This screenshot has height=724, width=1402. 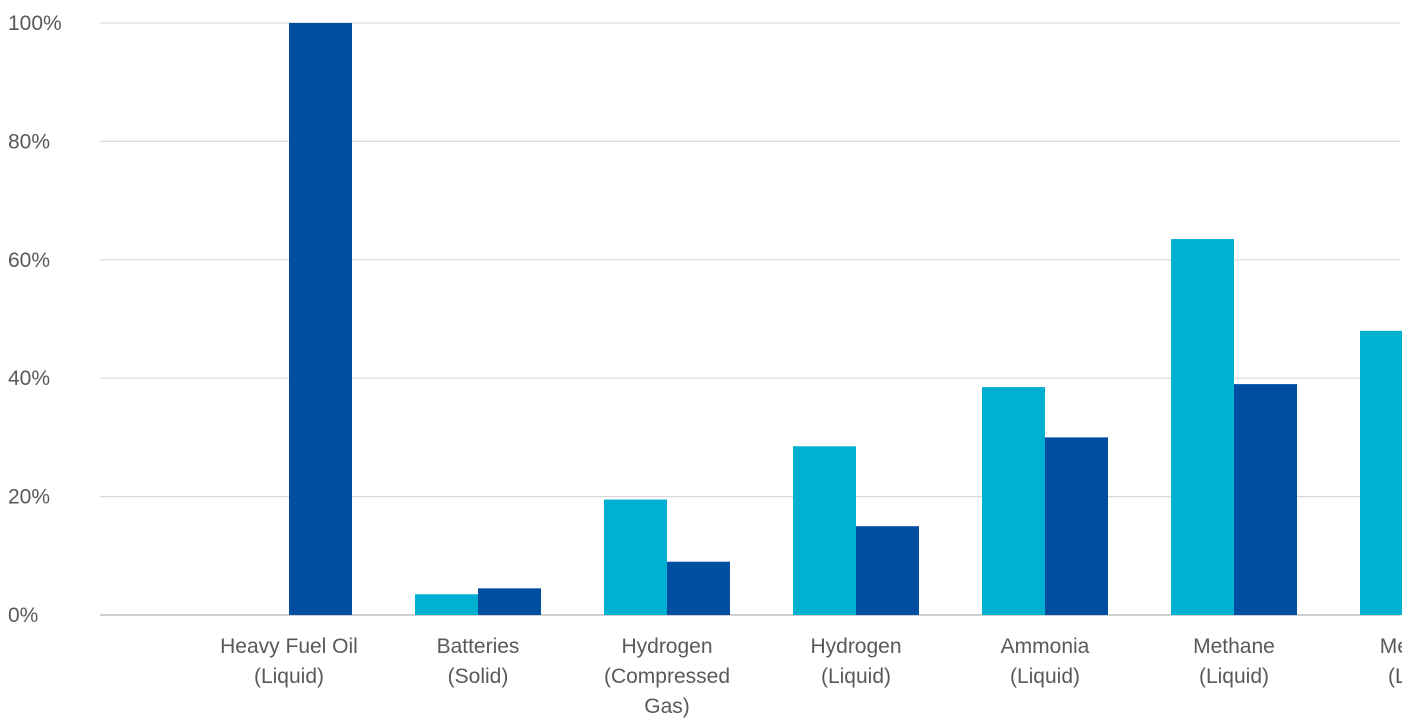 I want to click on y-tick-label: 80%, so click(x=29, y=141).